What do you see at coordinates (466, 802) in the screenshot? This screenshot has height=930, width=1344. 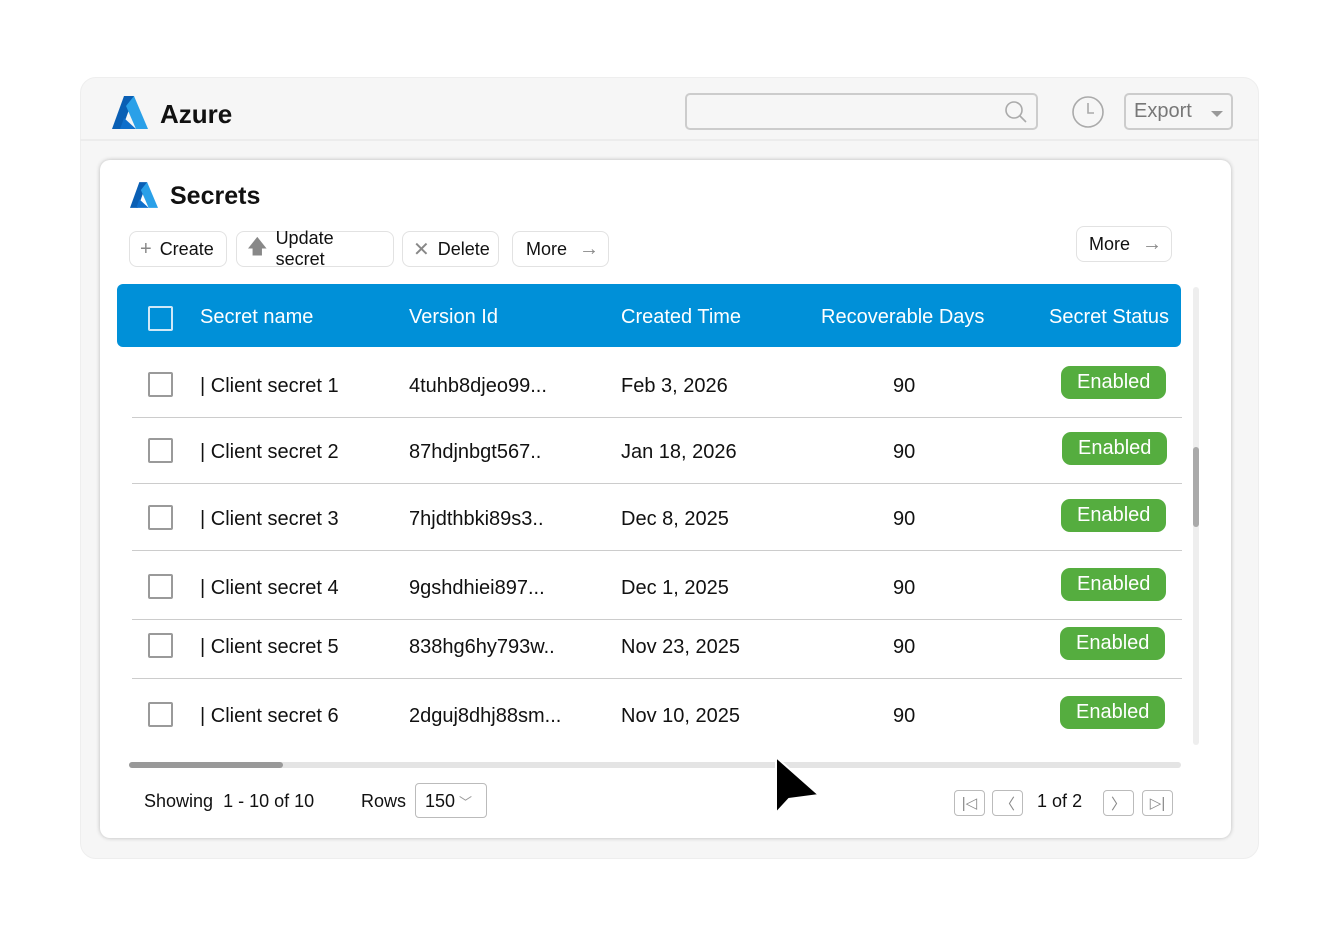 I see `chevron-down-icon: ﹀` at bounding box center [466, 802].